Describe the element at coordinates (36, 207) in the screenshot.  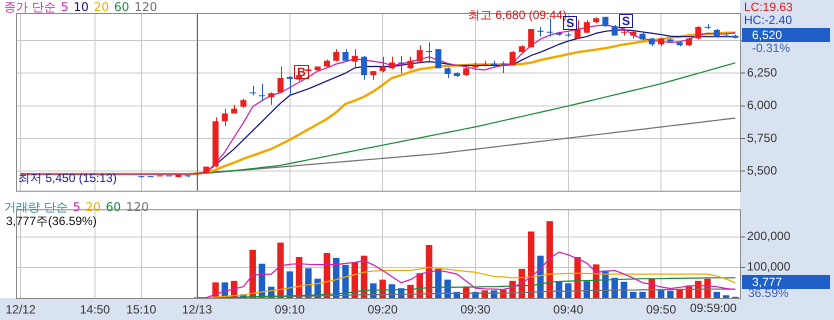
I see `legend-title: 거래량 단순` at that location.